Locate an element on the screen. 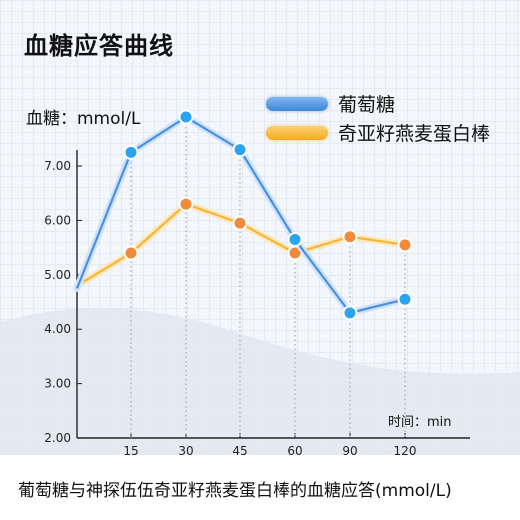  x-tick-label: 60 is located at coordinates (294, 451).